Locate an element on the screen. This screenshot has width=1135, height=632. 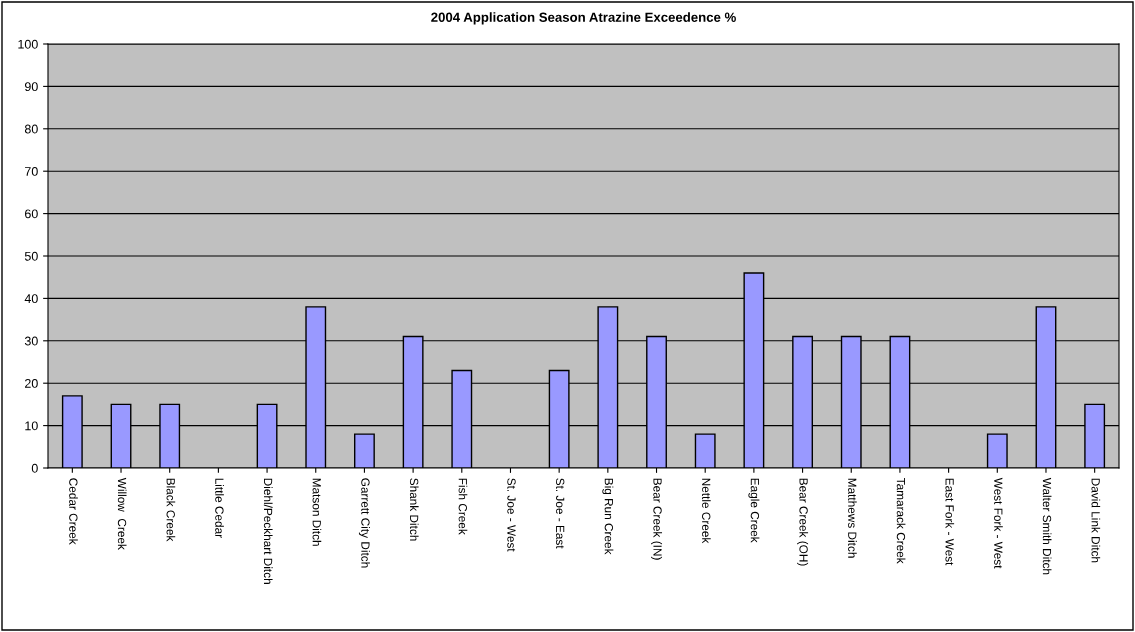
x-tick-label: Tamarack Creek is located at coordinates (901, 520).